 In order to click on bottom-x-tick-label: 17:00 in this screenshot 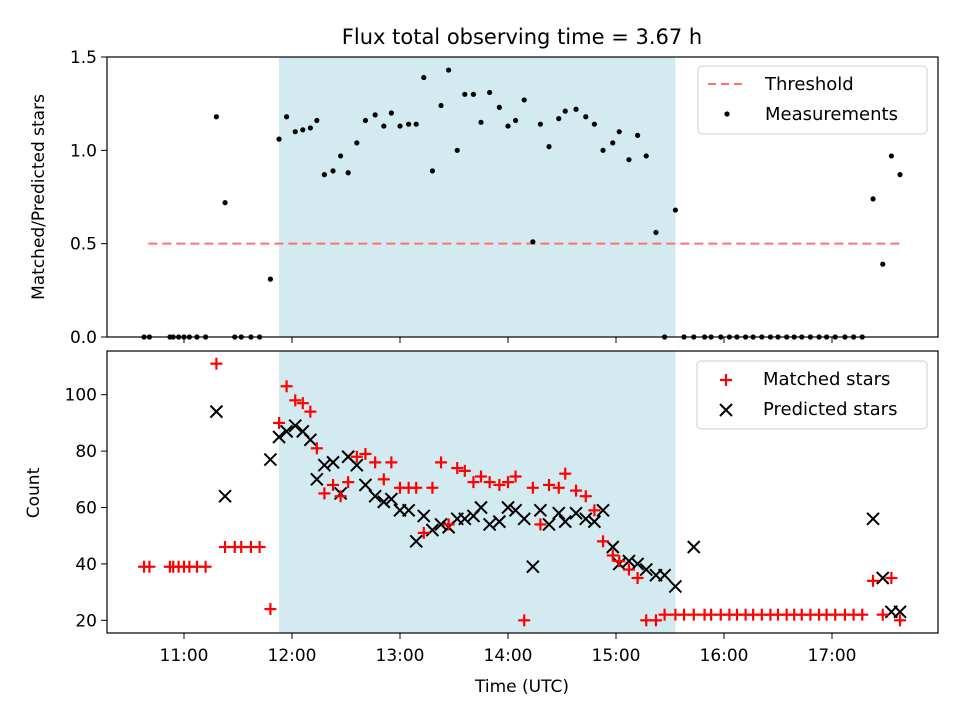, I will do `click(832, 656)`.